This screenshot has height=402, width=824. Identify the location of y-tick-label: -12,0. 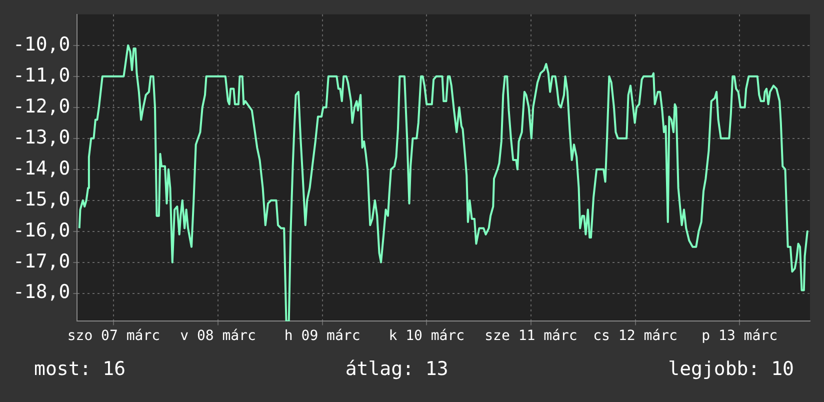
(41, 106).